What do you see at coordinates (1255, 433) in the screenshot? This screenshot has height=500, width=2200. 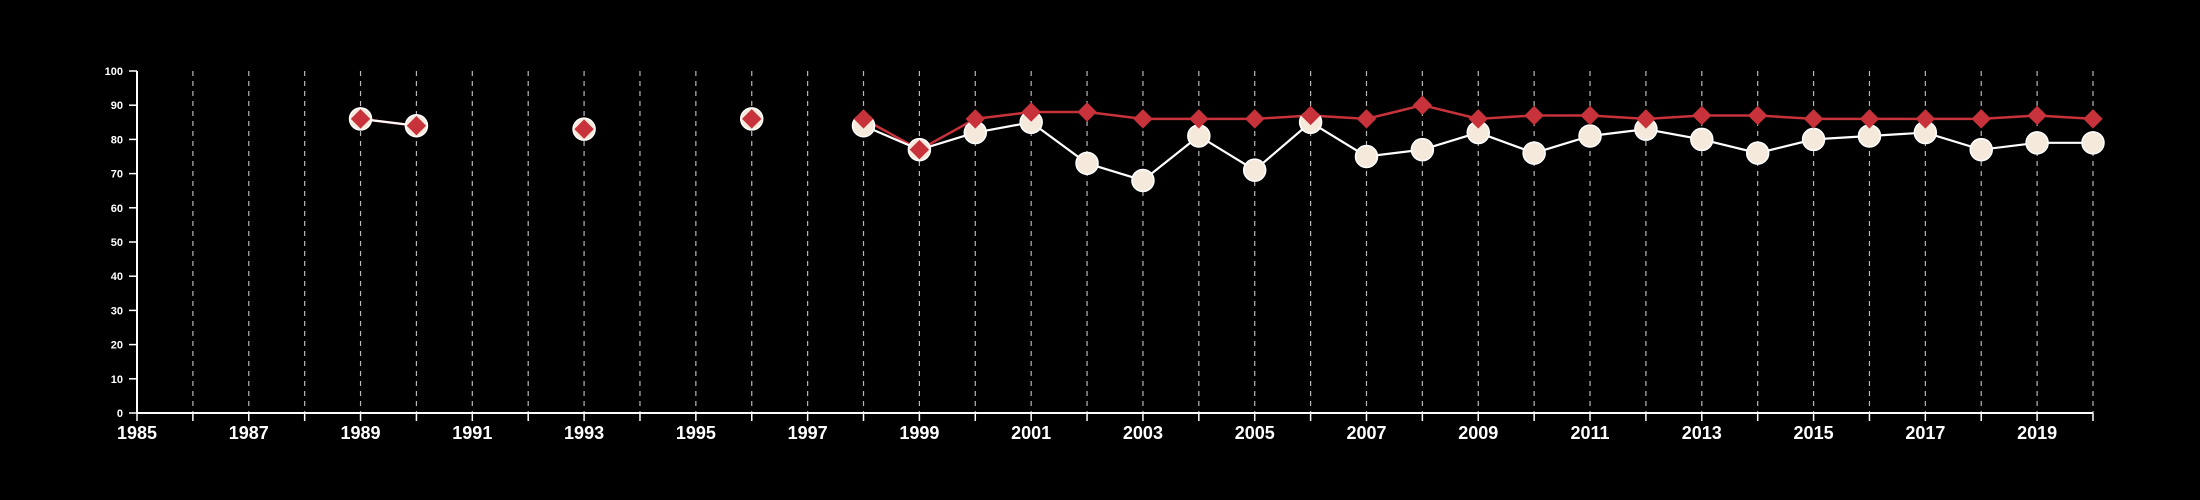 I see `x-tick-label: 2005` at bounding box center [1255, 433].